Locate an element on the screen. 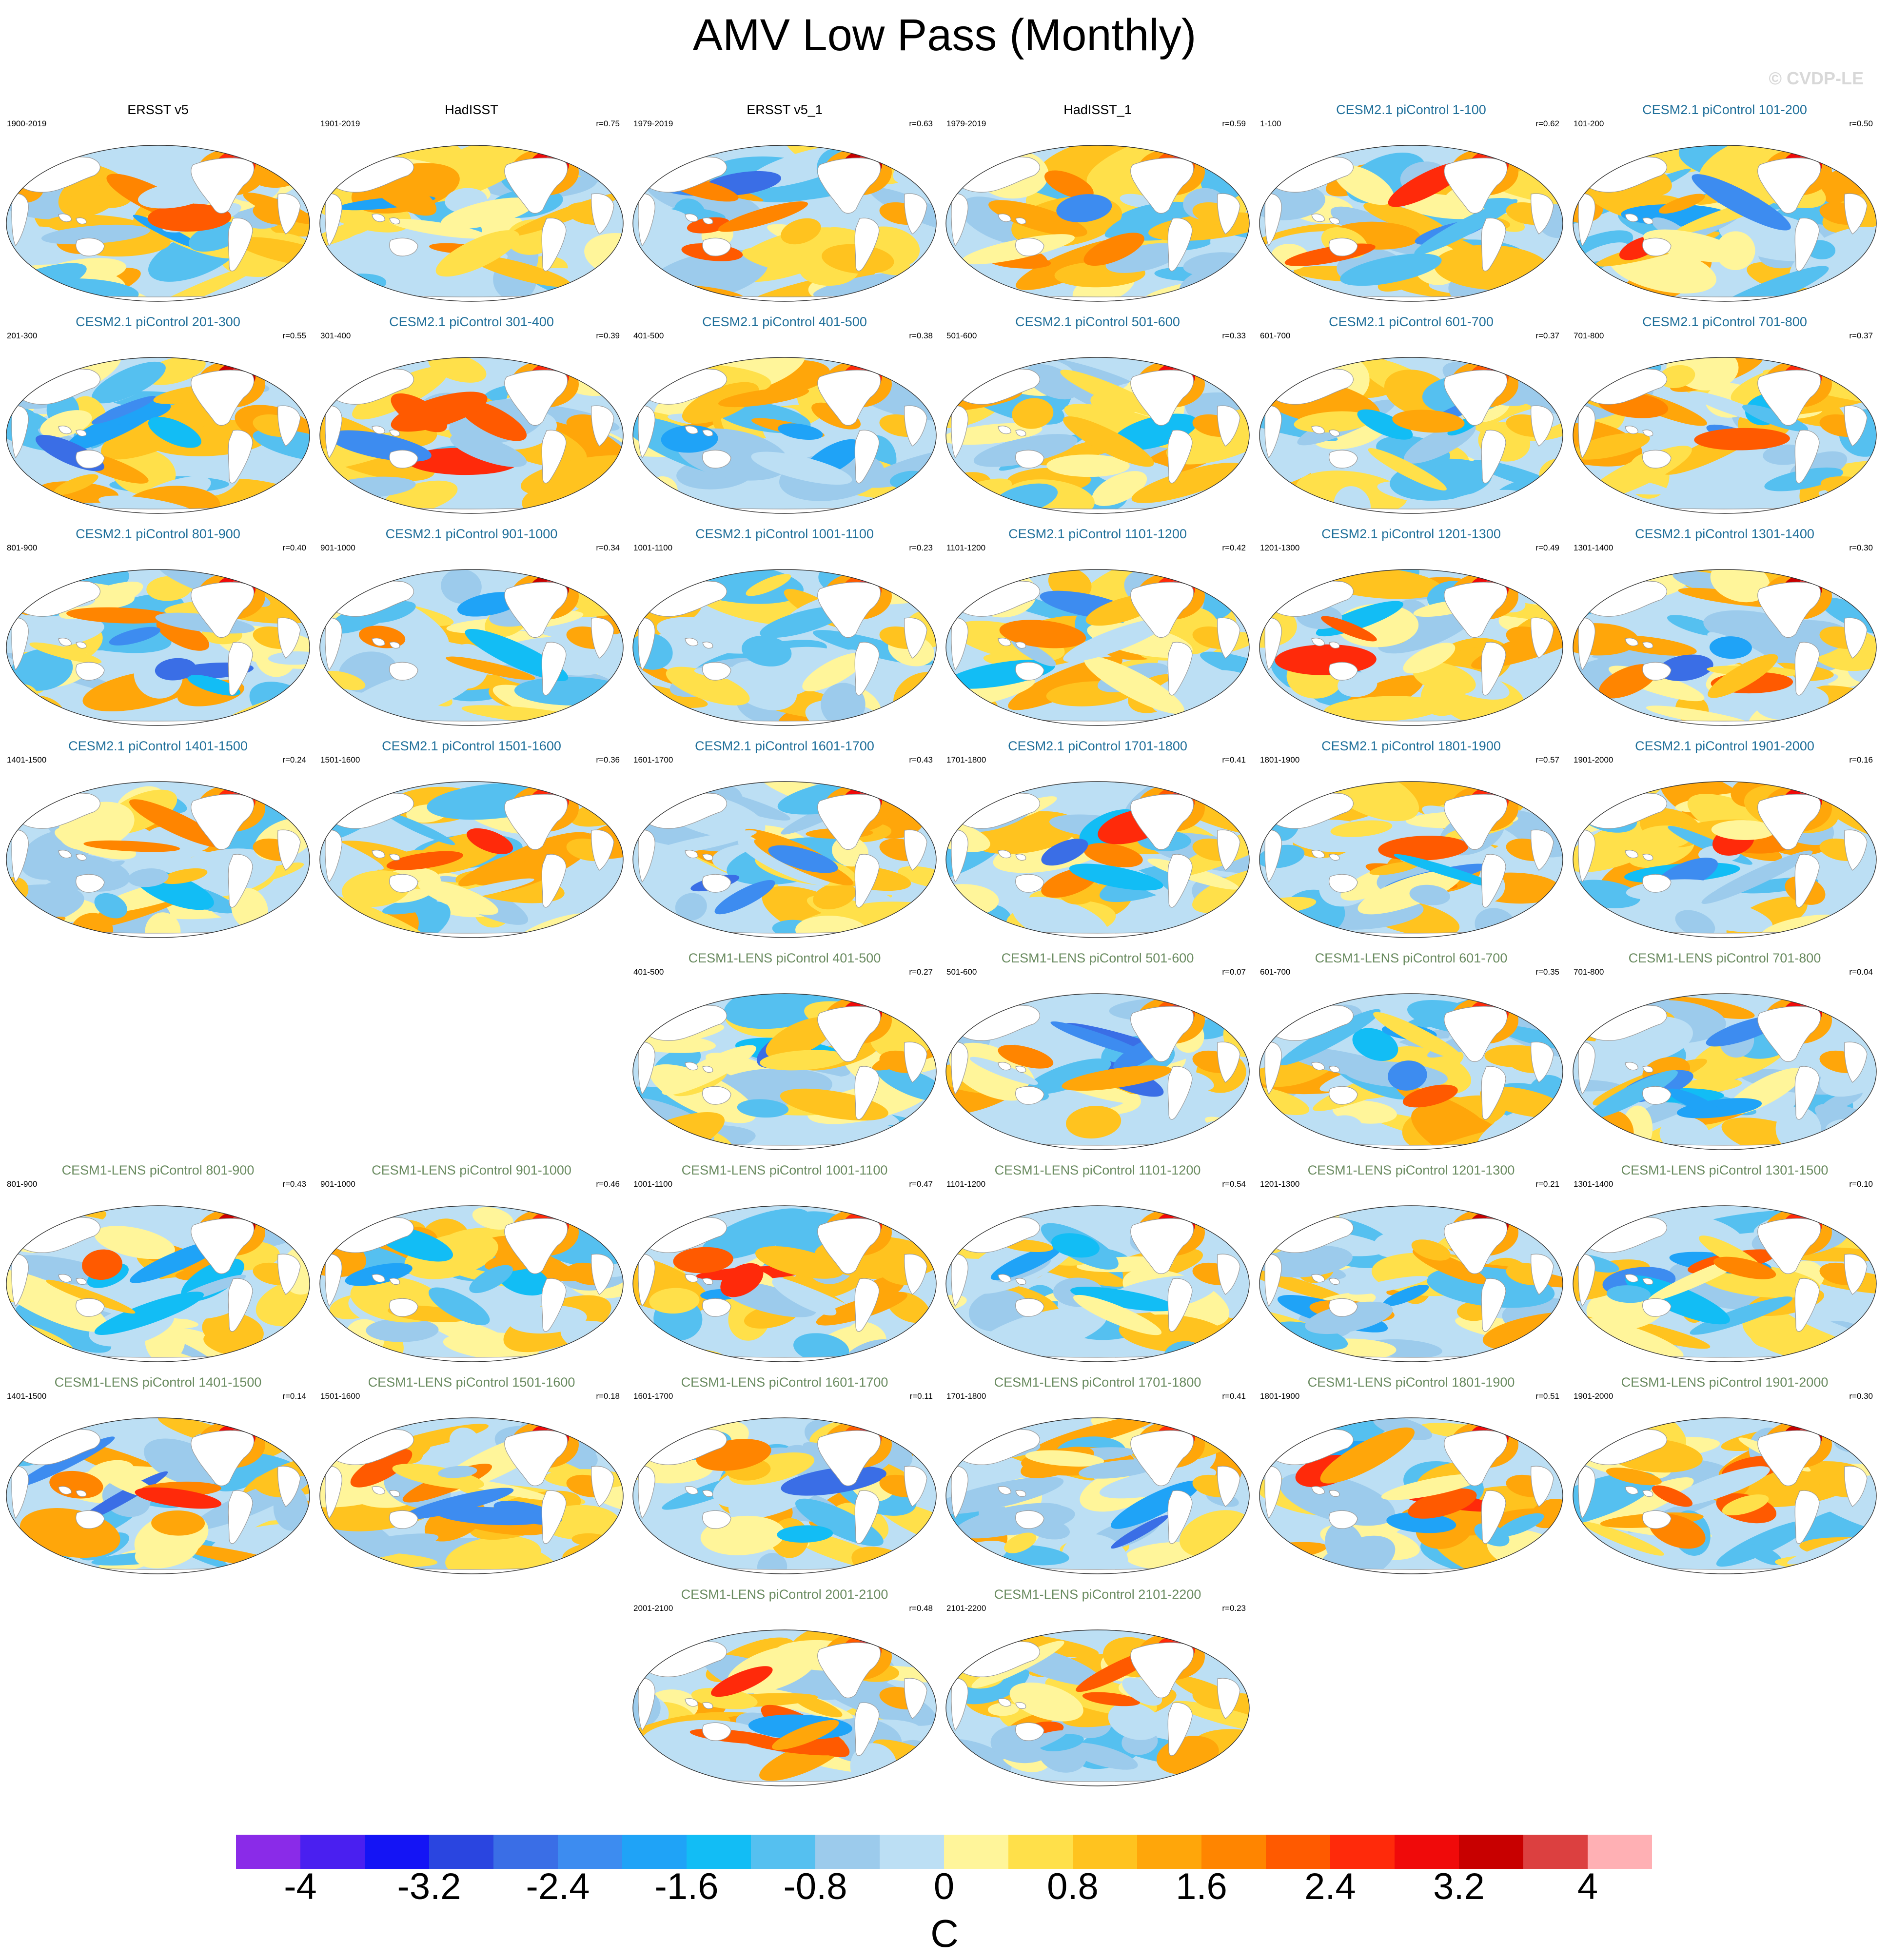 This screenshot has height=1960, width=1889. credit-label: © CVDP-LE is located at coordinates (1816, 78).